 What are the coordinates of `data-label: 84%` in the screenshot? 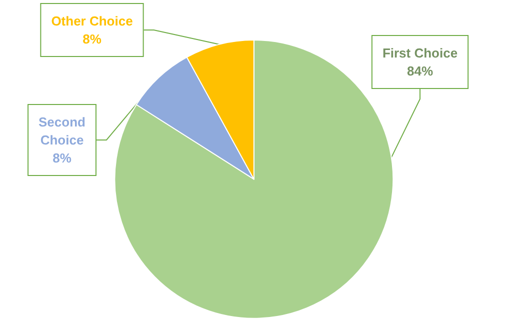 It's located at (420, 71).